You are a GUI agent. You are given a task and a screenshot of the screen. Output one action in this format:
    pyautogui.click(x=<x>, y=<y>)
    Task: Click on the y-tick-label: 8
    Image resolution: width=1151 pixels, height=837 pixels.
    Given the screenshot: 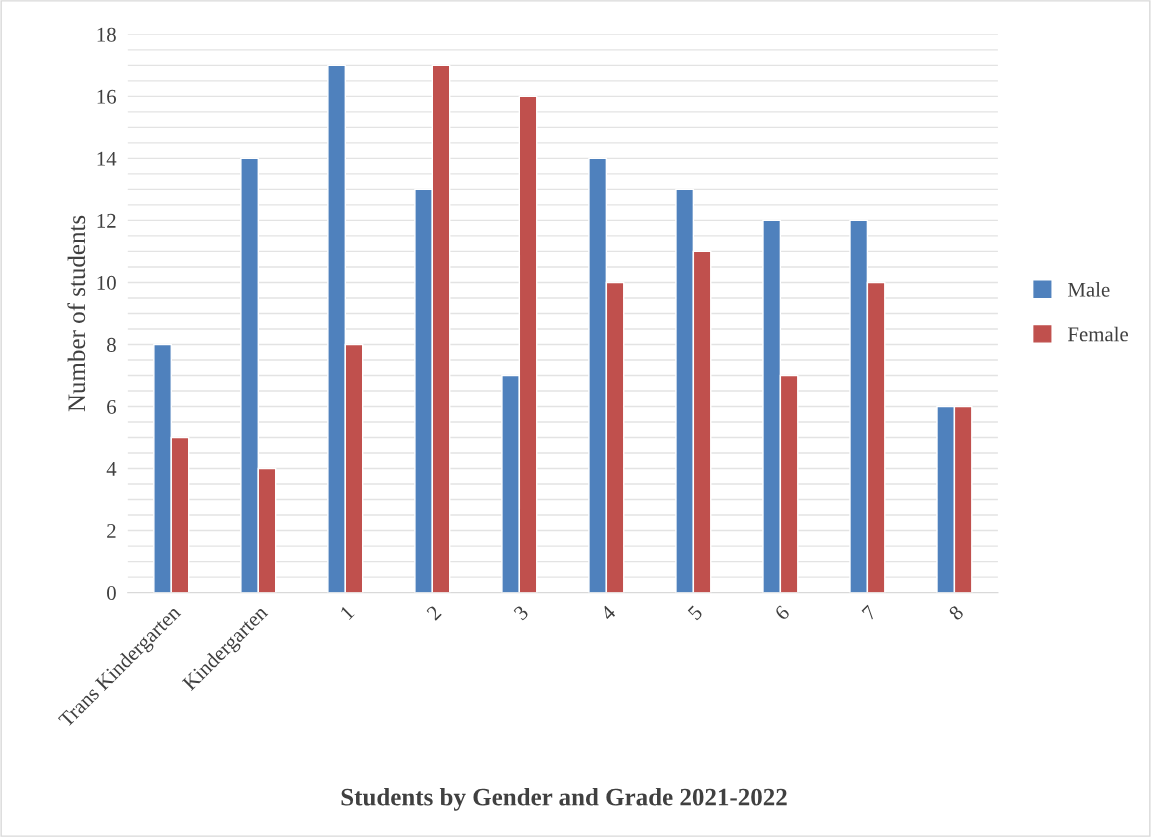 What is the action you would take?
    pyautogui.click(x=111, y=344)
    